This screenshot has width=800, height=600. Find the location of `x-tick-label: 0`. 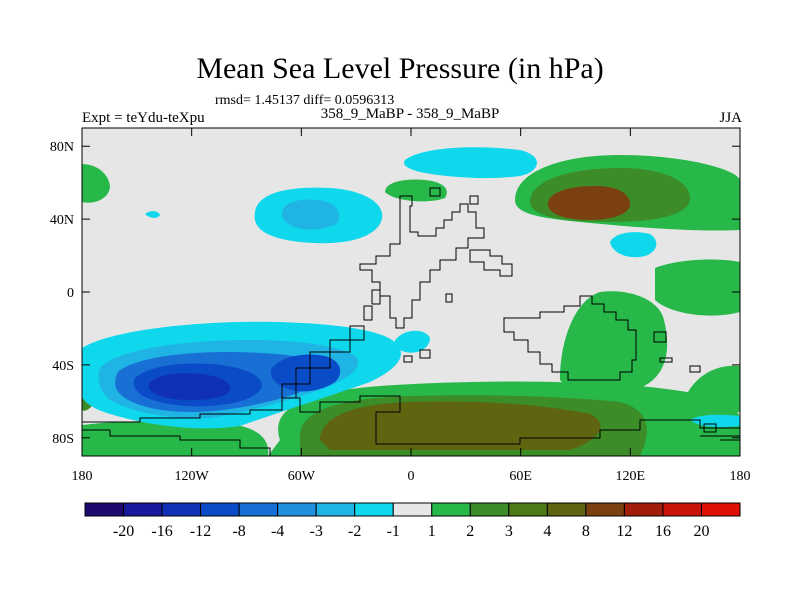

x-tick-label: 0 is located at coordinates (411, 476).